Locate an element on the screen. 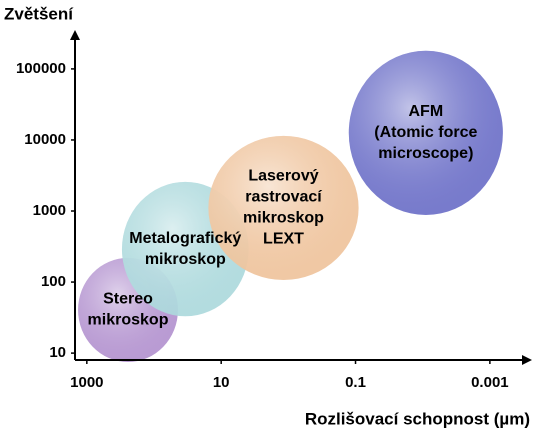  y-tick-label: 10000 is located at coordinates (45, 139).